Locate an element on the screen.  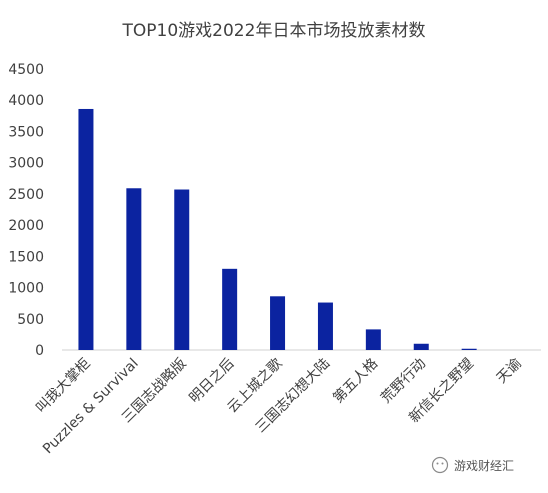
watermark-text: 游戏财经汇 is located at coordinates (484, 466).